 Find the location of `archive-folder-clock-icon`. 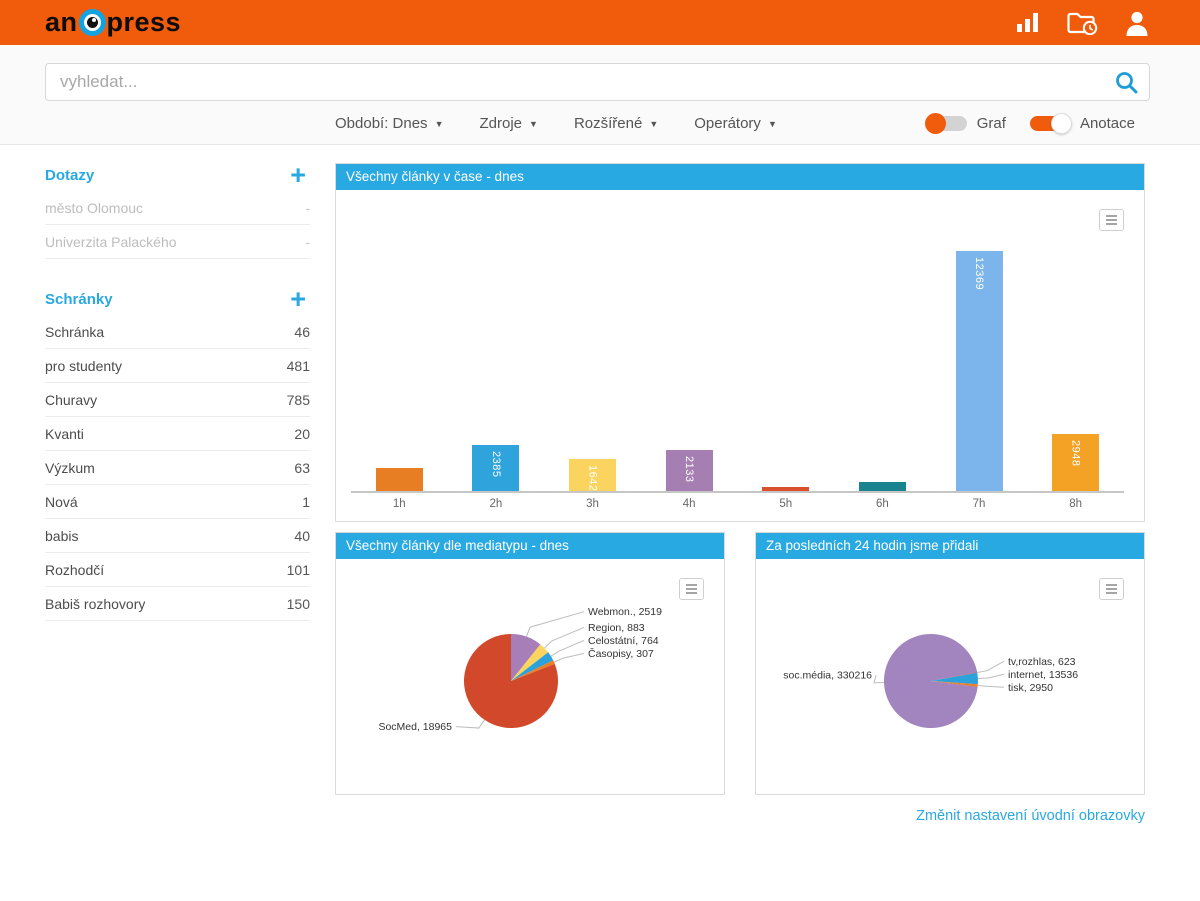

archive-folder-clock-icon is located at coordinates (1082, 22).